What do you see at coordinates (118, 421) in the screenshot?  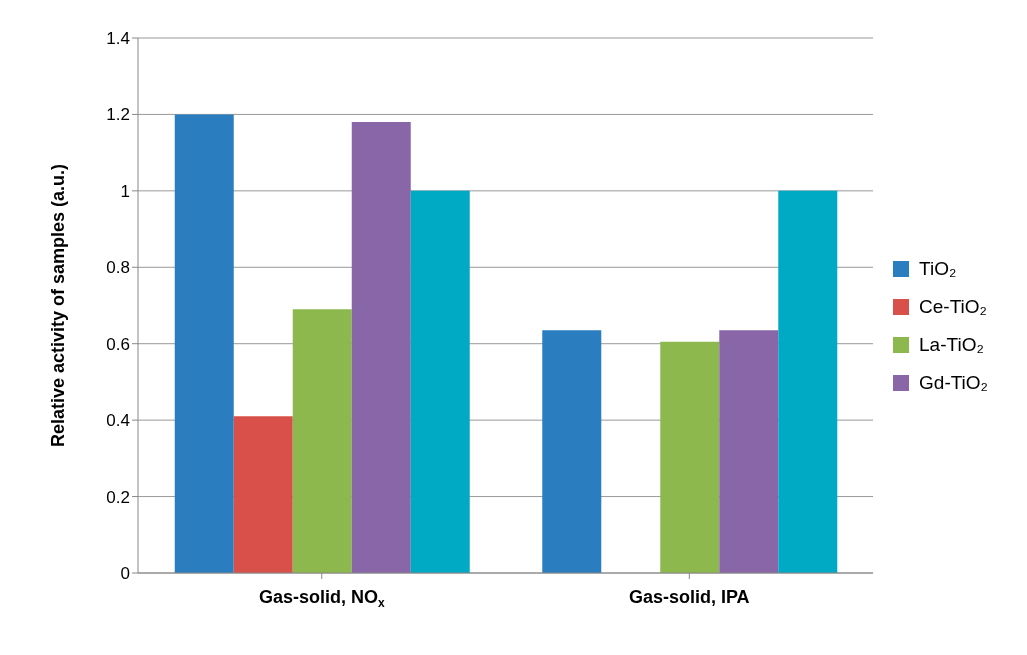 I see `y-tick-label: 0.4` at bounding box center [118, 421].